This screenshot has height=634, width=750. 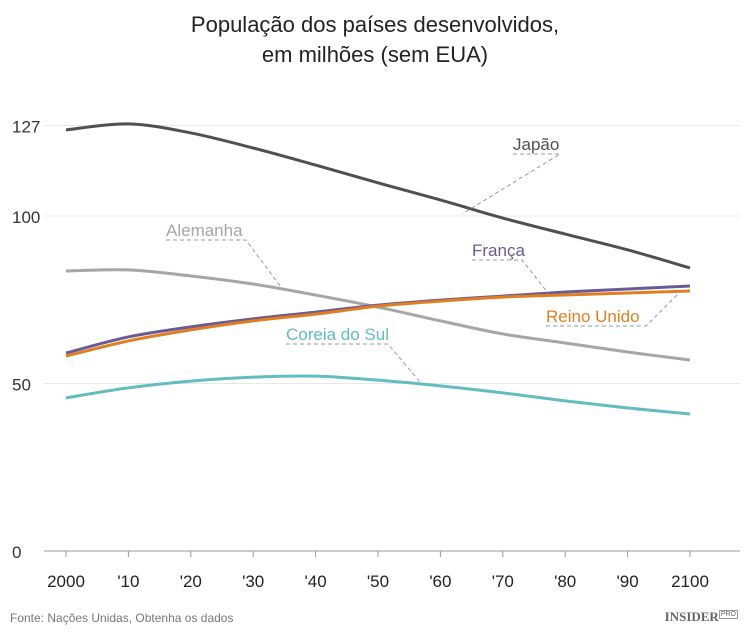 What do you see at coordinates (26, 127) in the screenshot?
I see `y-tick-label: 127` at bounding box center [26, 127].